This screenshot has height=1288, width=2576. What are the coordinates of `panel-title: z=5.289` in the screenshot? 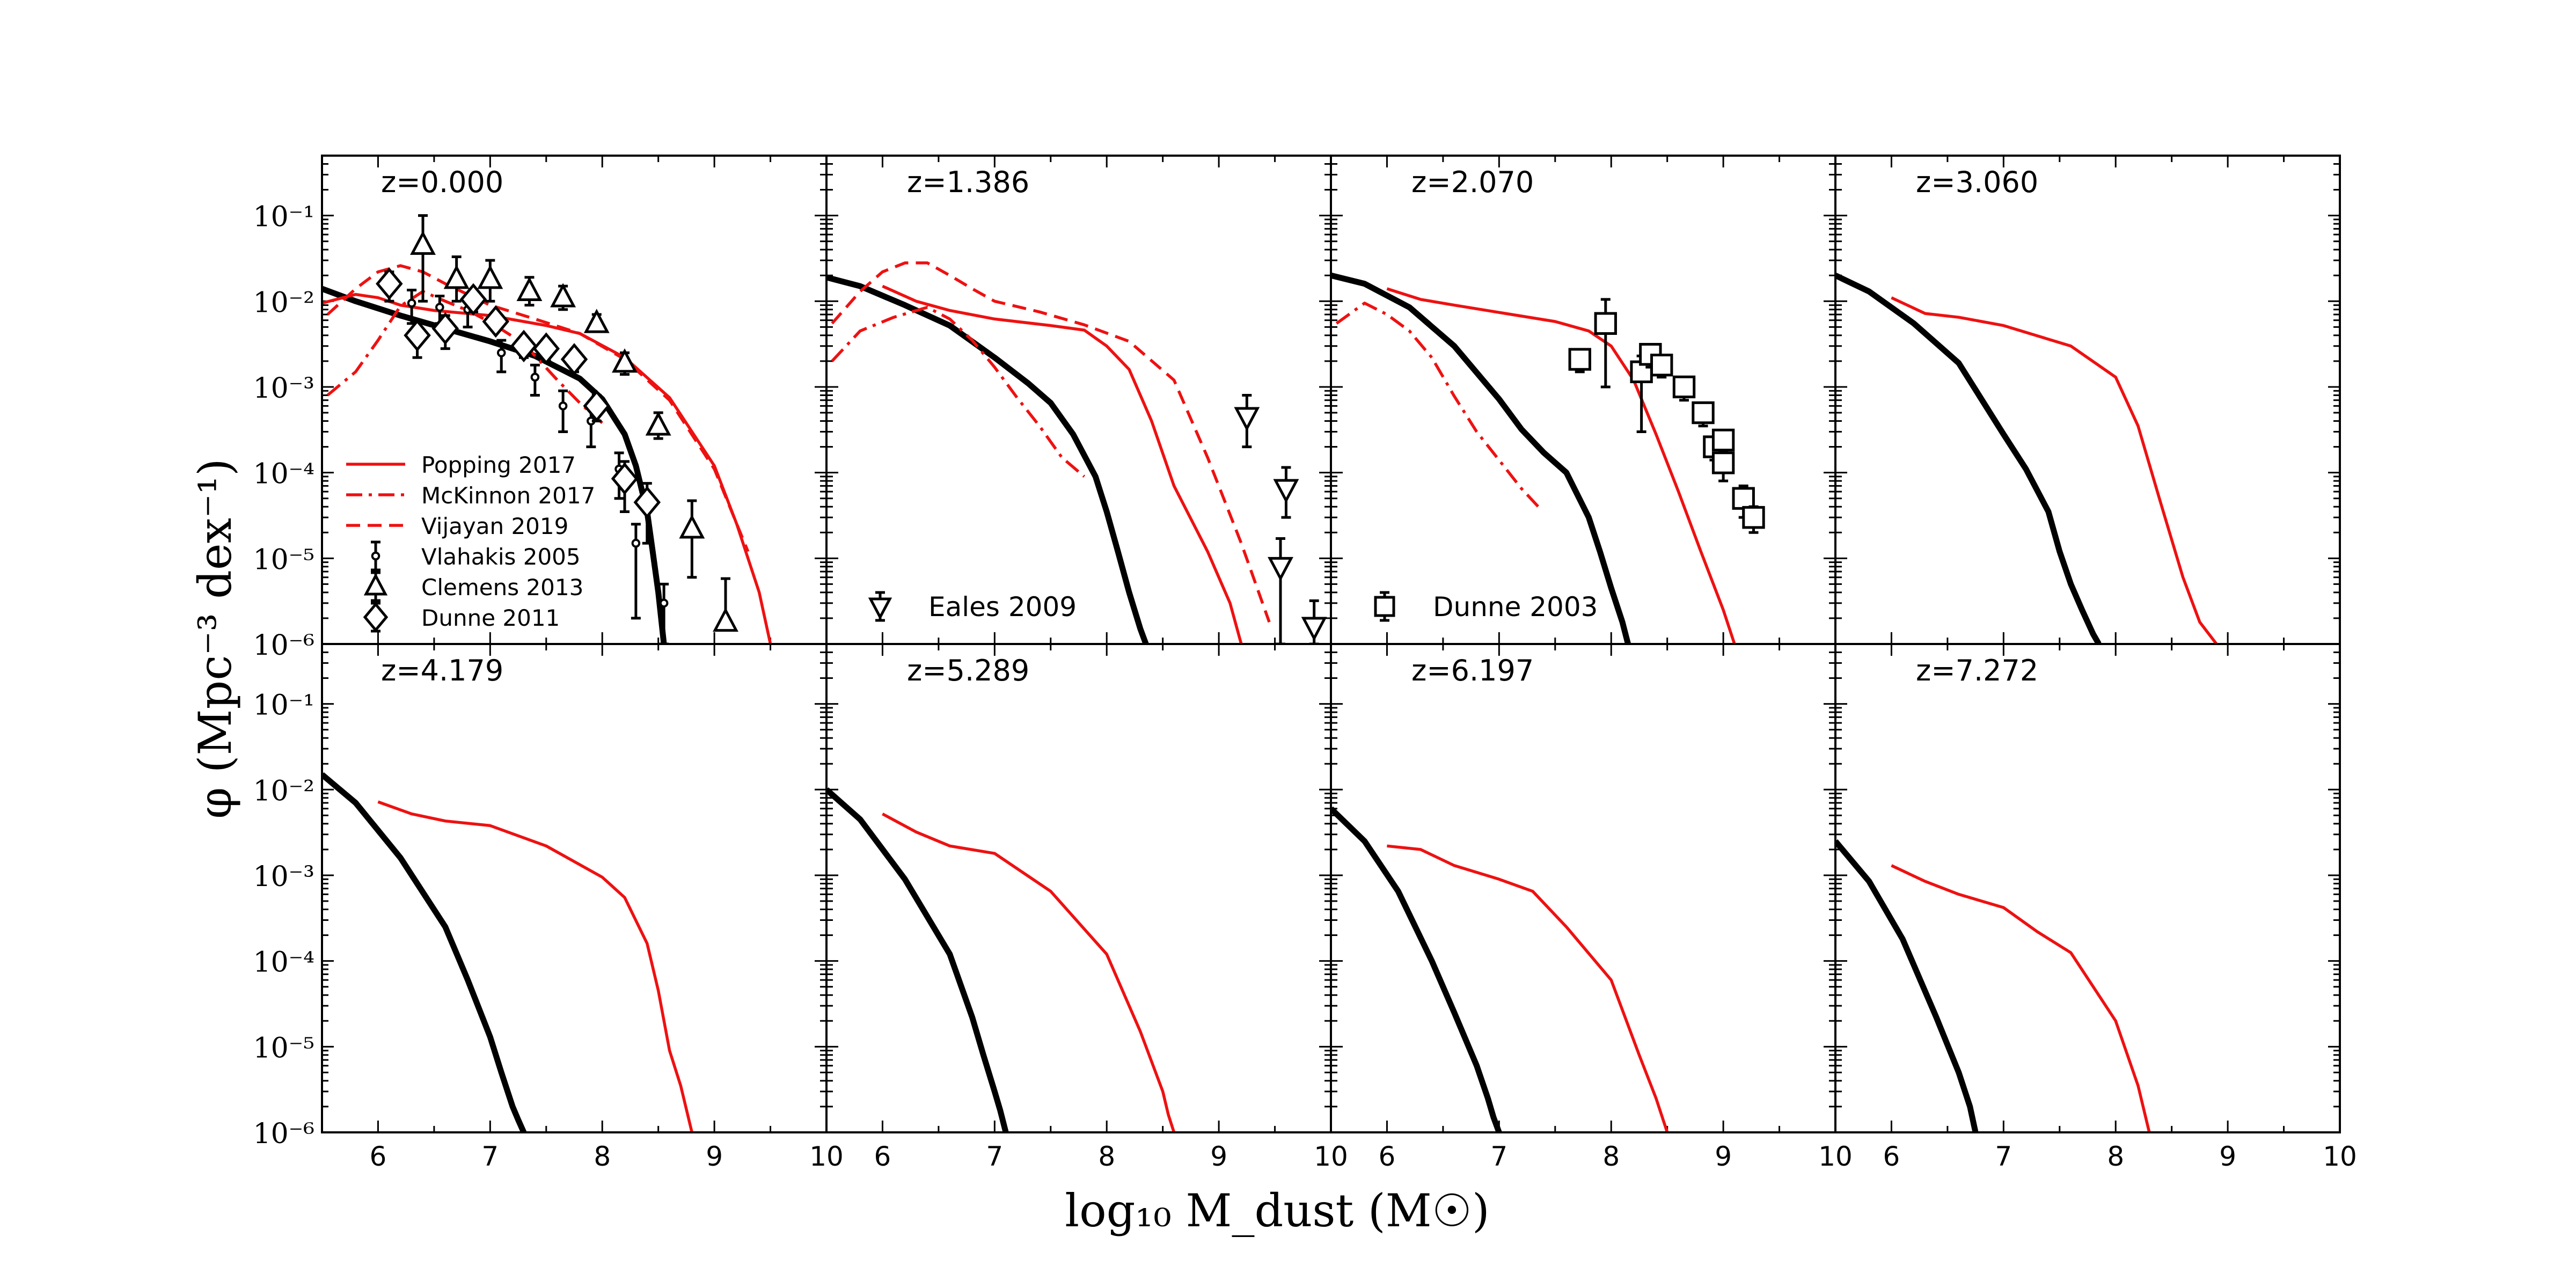 It's located at (968, 670).